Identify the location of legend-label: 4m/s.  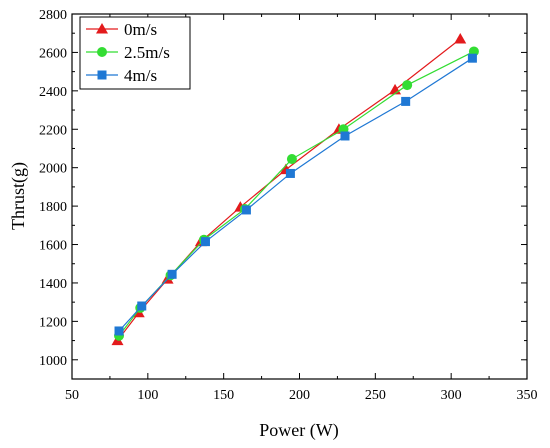
(140, 75).